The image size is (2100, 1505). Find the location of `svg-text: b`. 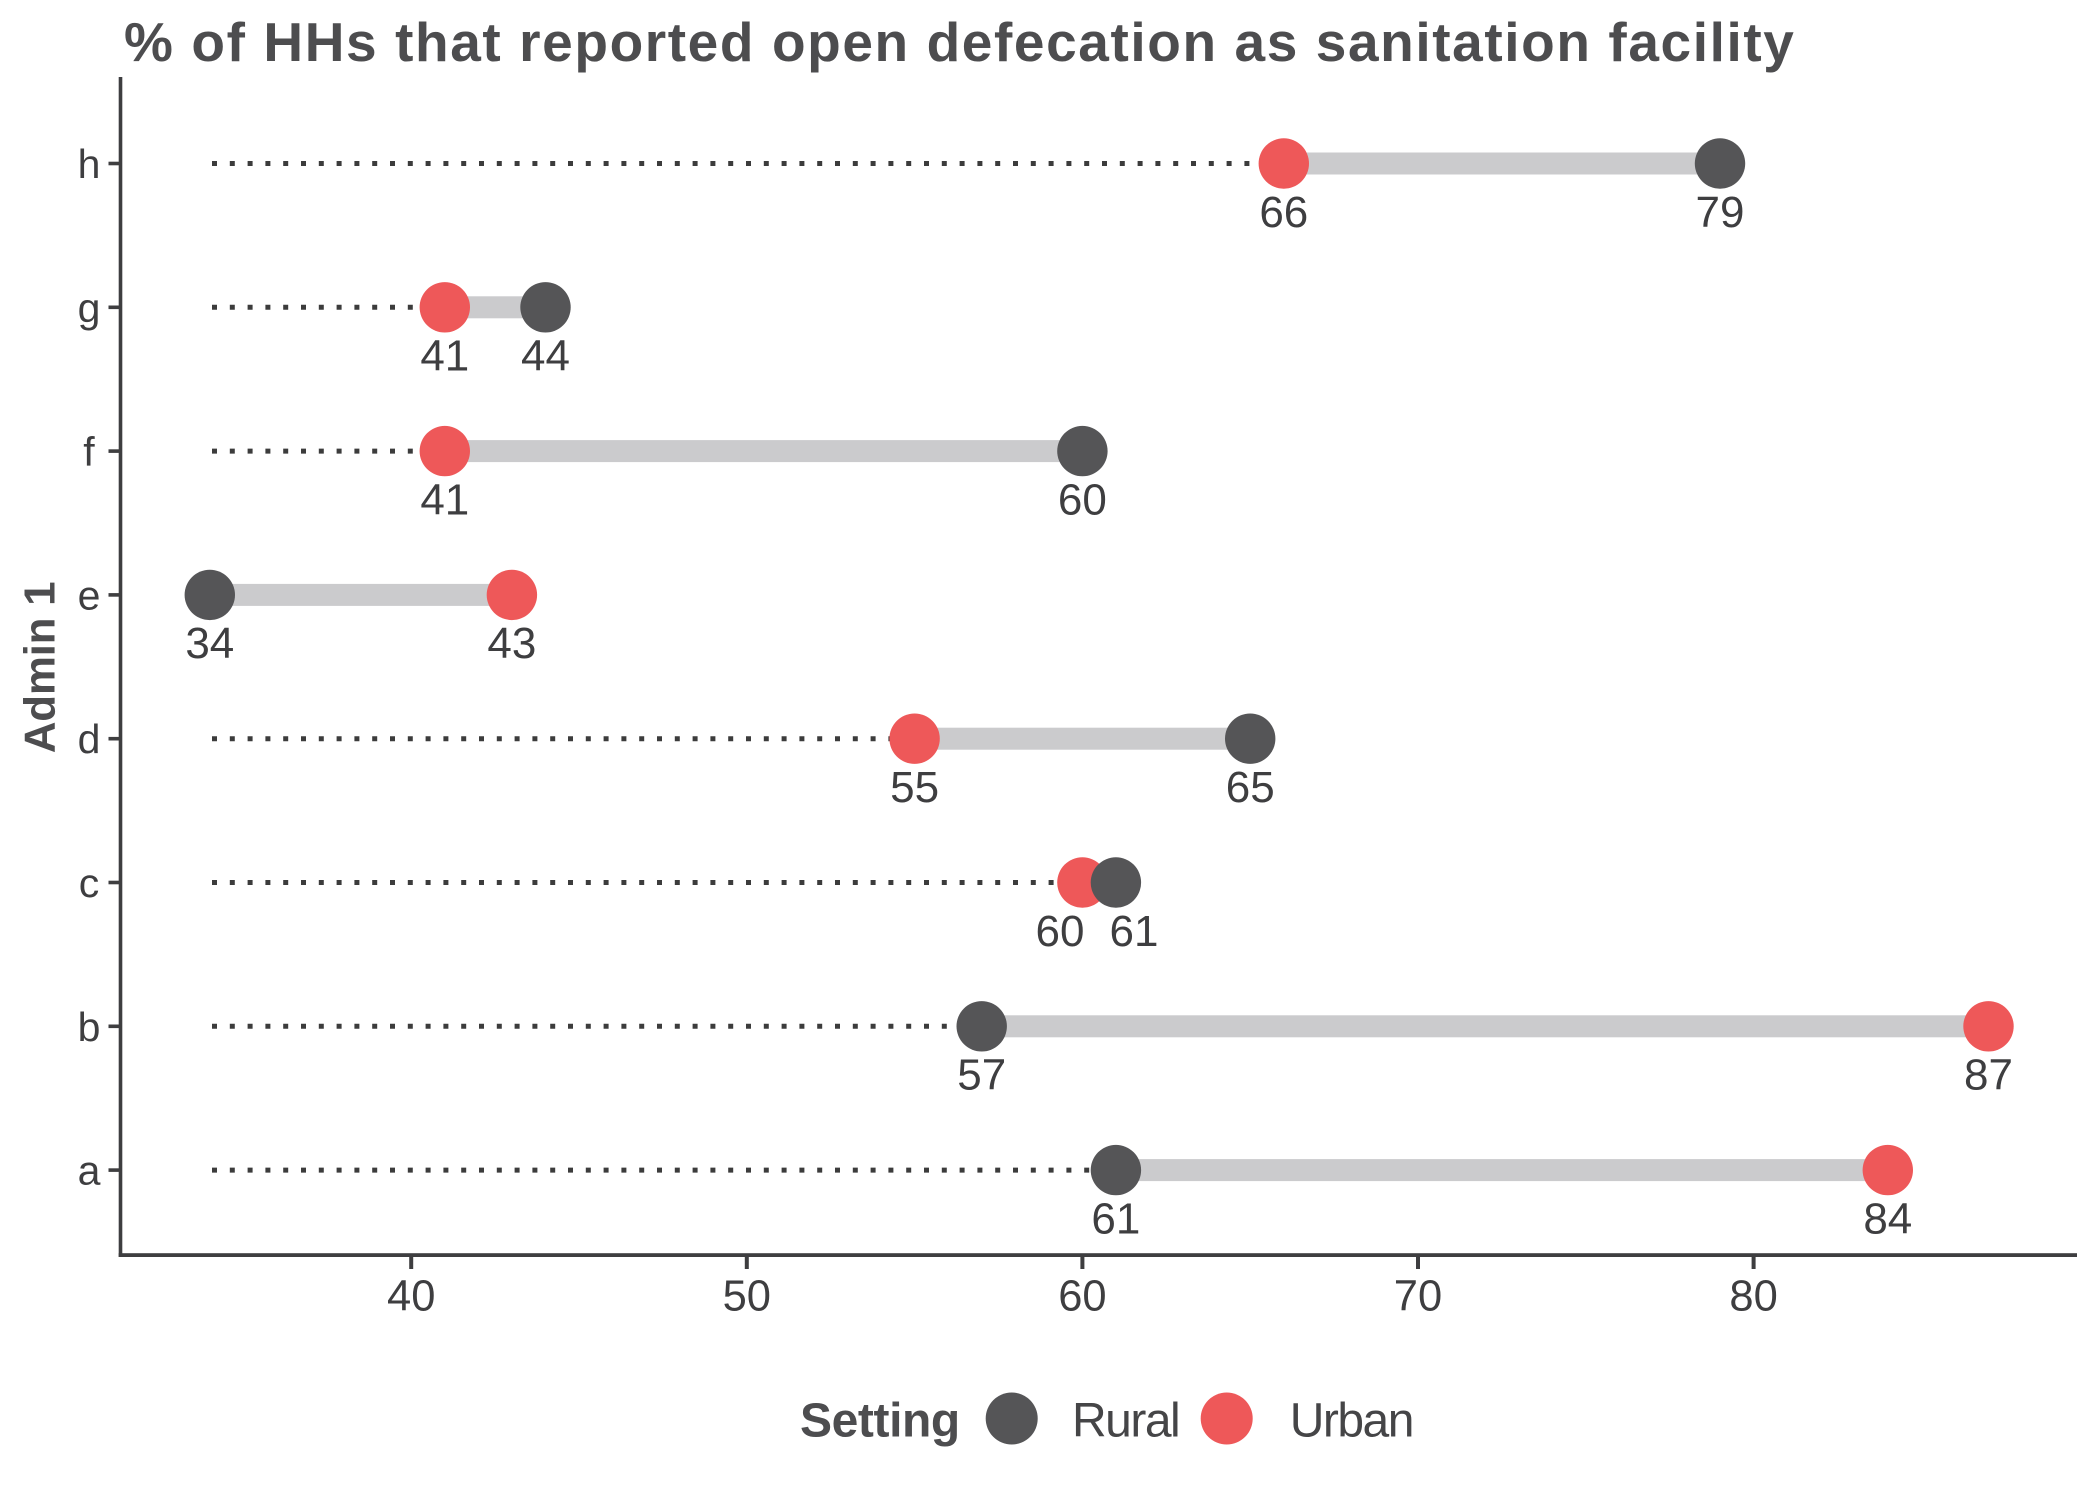

svg-text: b is located at coordinates (89, 1027).